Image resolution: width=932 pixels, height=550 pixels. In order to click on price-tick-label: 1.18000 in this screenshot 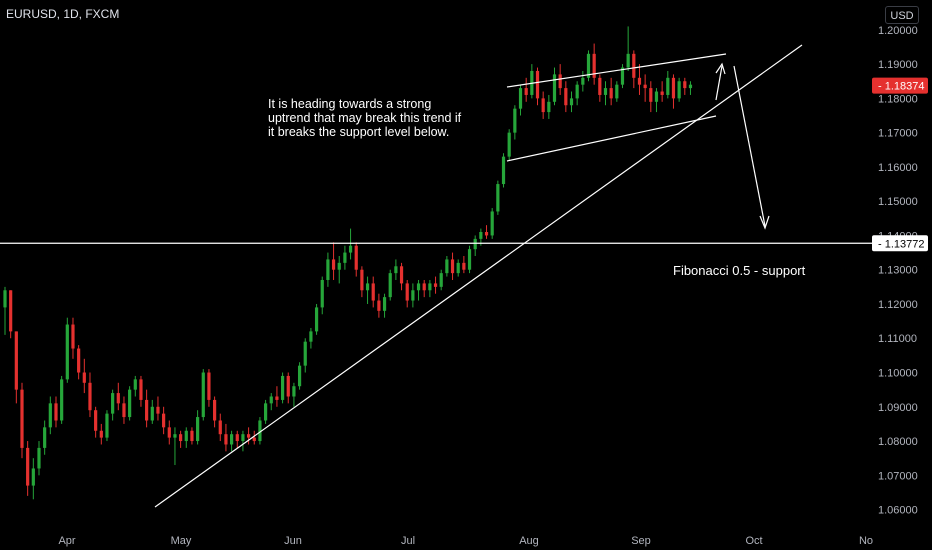, I will do `click(898, 99)`.